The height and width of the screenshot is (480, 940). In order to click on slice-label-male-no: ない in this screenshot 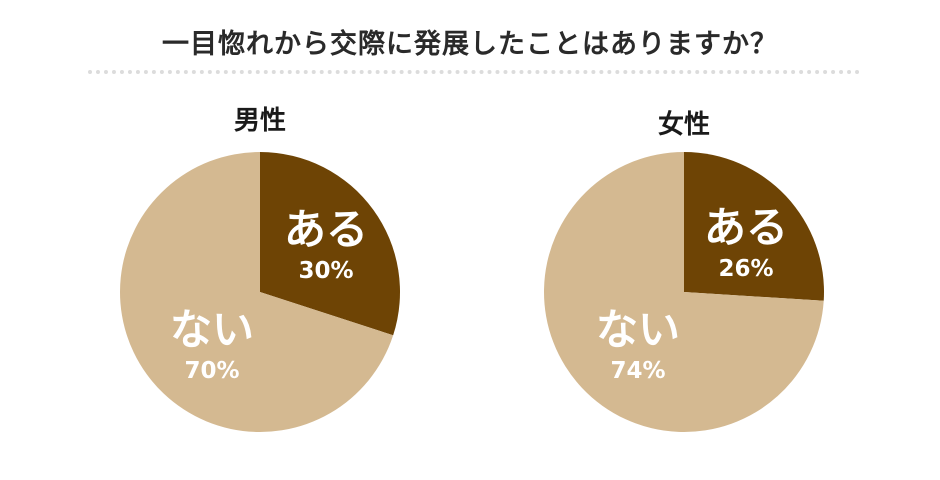, I will do `click(212, 329)`.